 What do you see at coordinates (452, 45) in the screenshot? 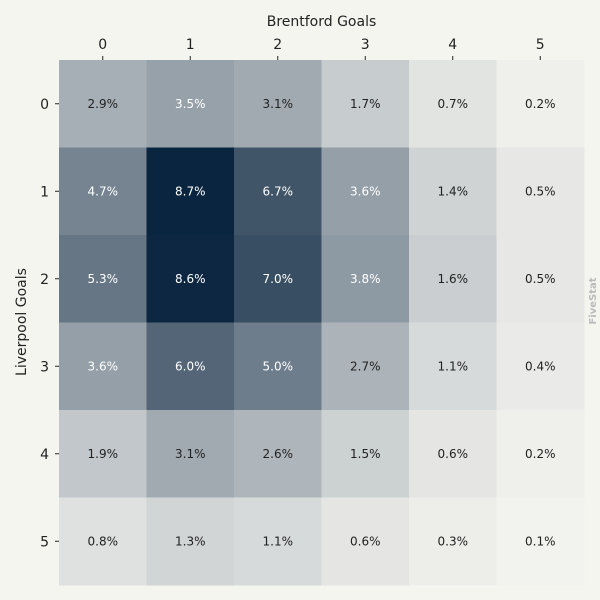
I see `x-tick-label-4: 4` at bounding box center [452, 45].